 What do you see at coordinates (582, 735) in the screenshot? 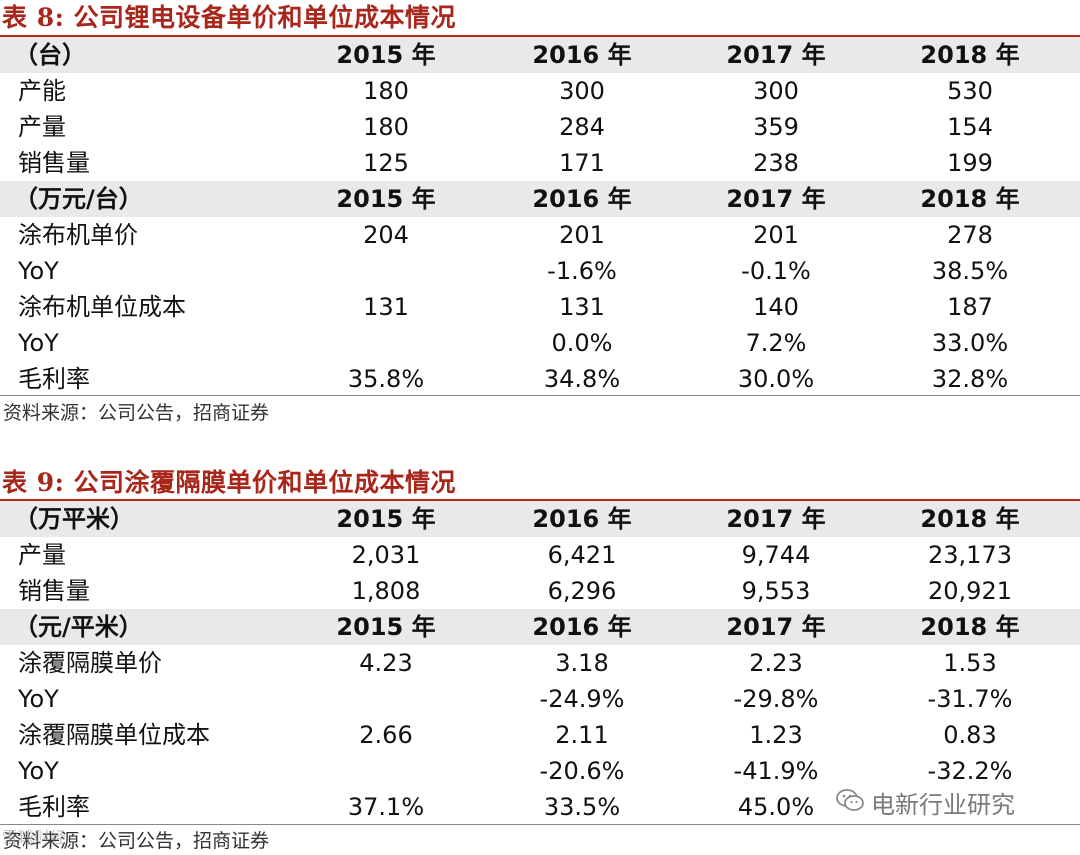
I see `table-cell: 2.11` at bounding box center [582, 735].